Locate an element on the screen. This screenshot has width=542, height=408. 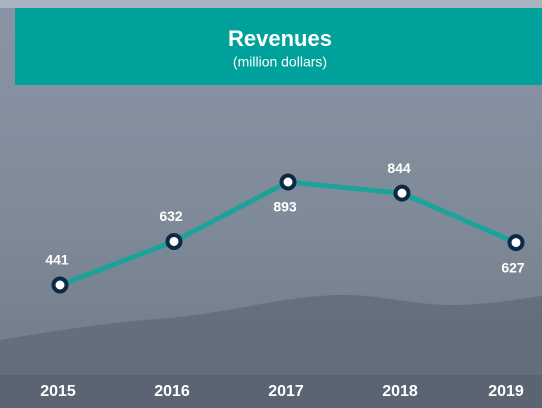
chart-title: Revenues is located at coordinates (280, 38).